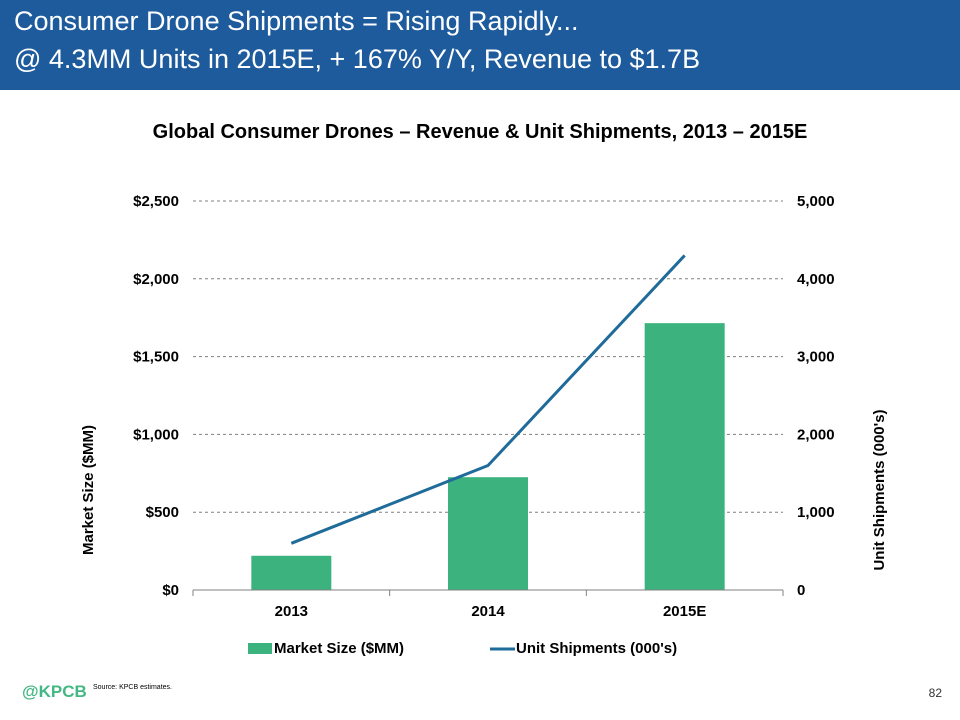  What do you see at coordinates (156, 279) in the screenshot?
I see `left-tick-label: $2,000` at bounding box center [156, 279].